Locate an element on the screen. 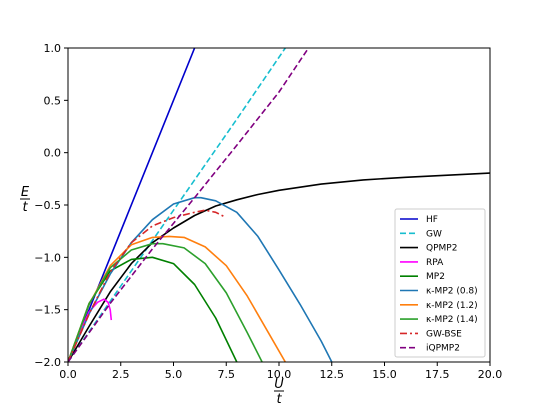  y-tick-label: −1.0 is located at coordinates (47, 257).